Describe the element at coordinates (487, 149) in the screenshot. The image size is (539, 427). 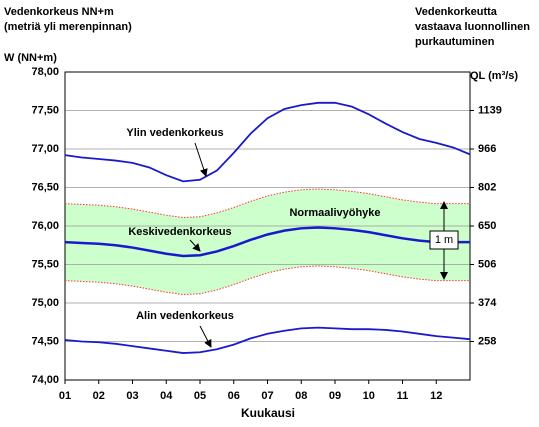
I see `y2-tick-label: 966` at that location.